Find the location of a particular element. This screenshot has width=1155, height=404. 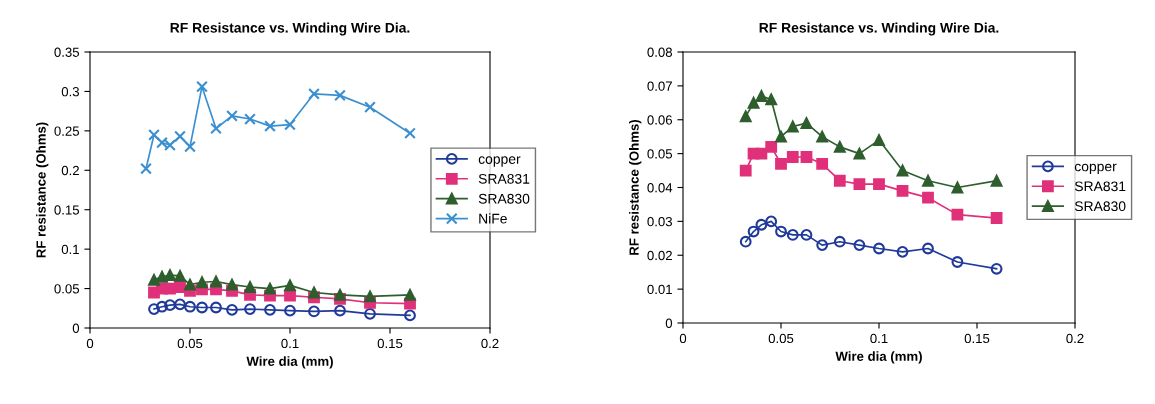

legend-label: NiFe is located at coordinates (493, 218).